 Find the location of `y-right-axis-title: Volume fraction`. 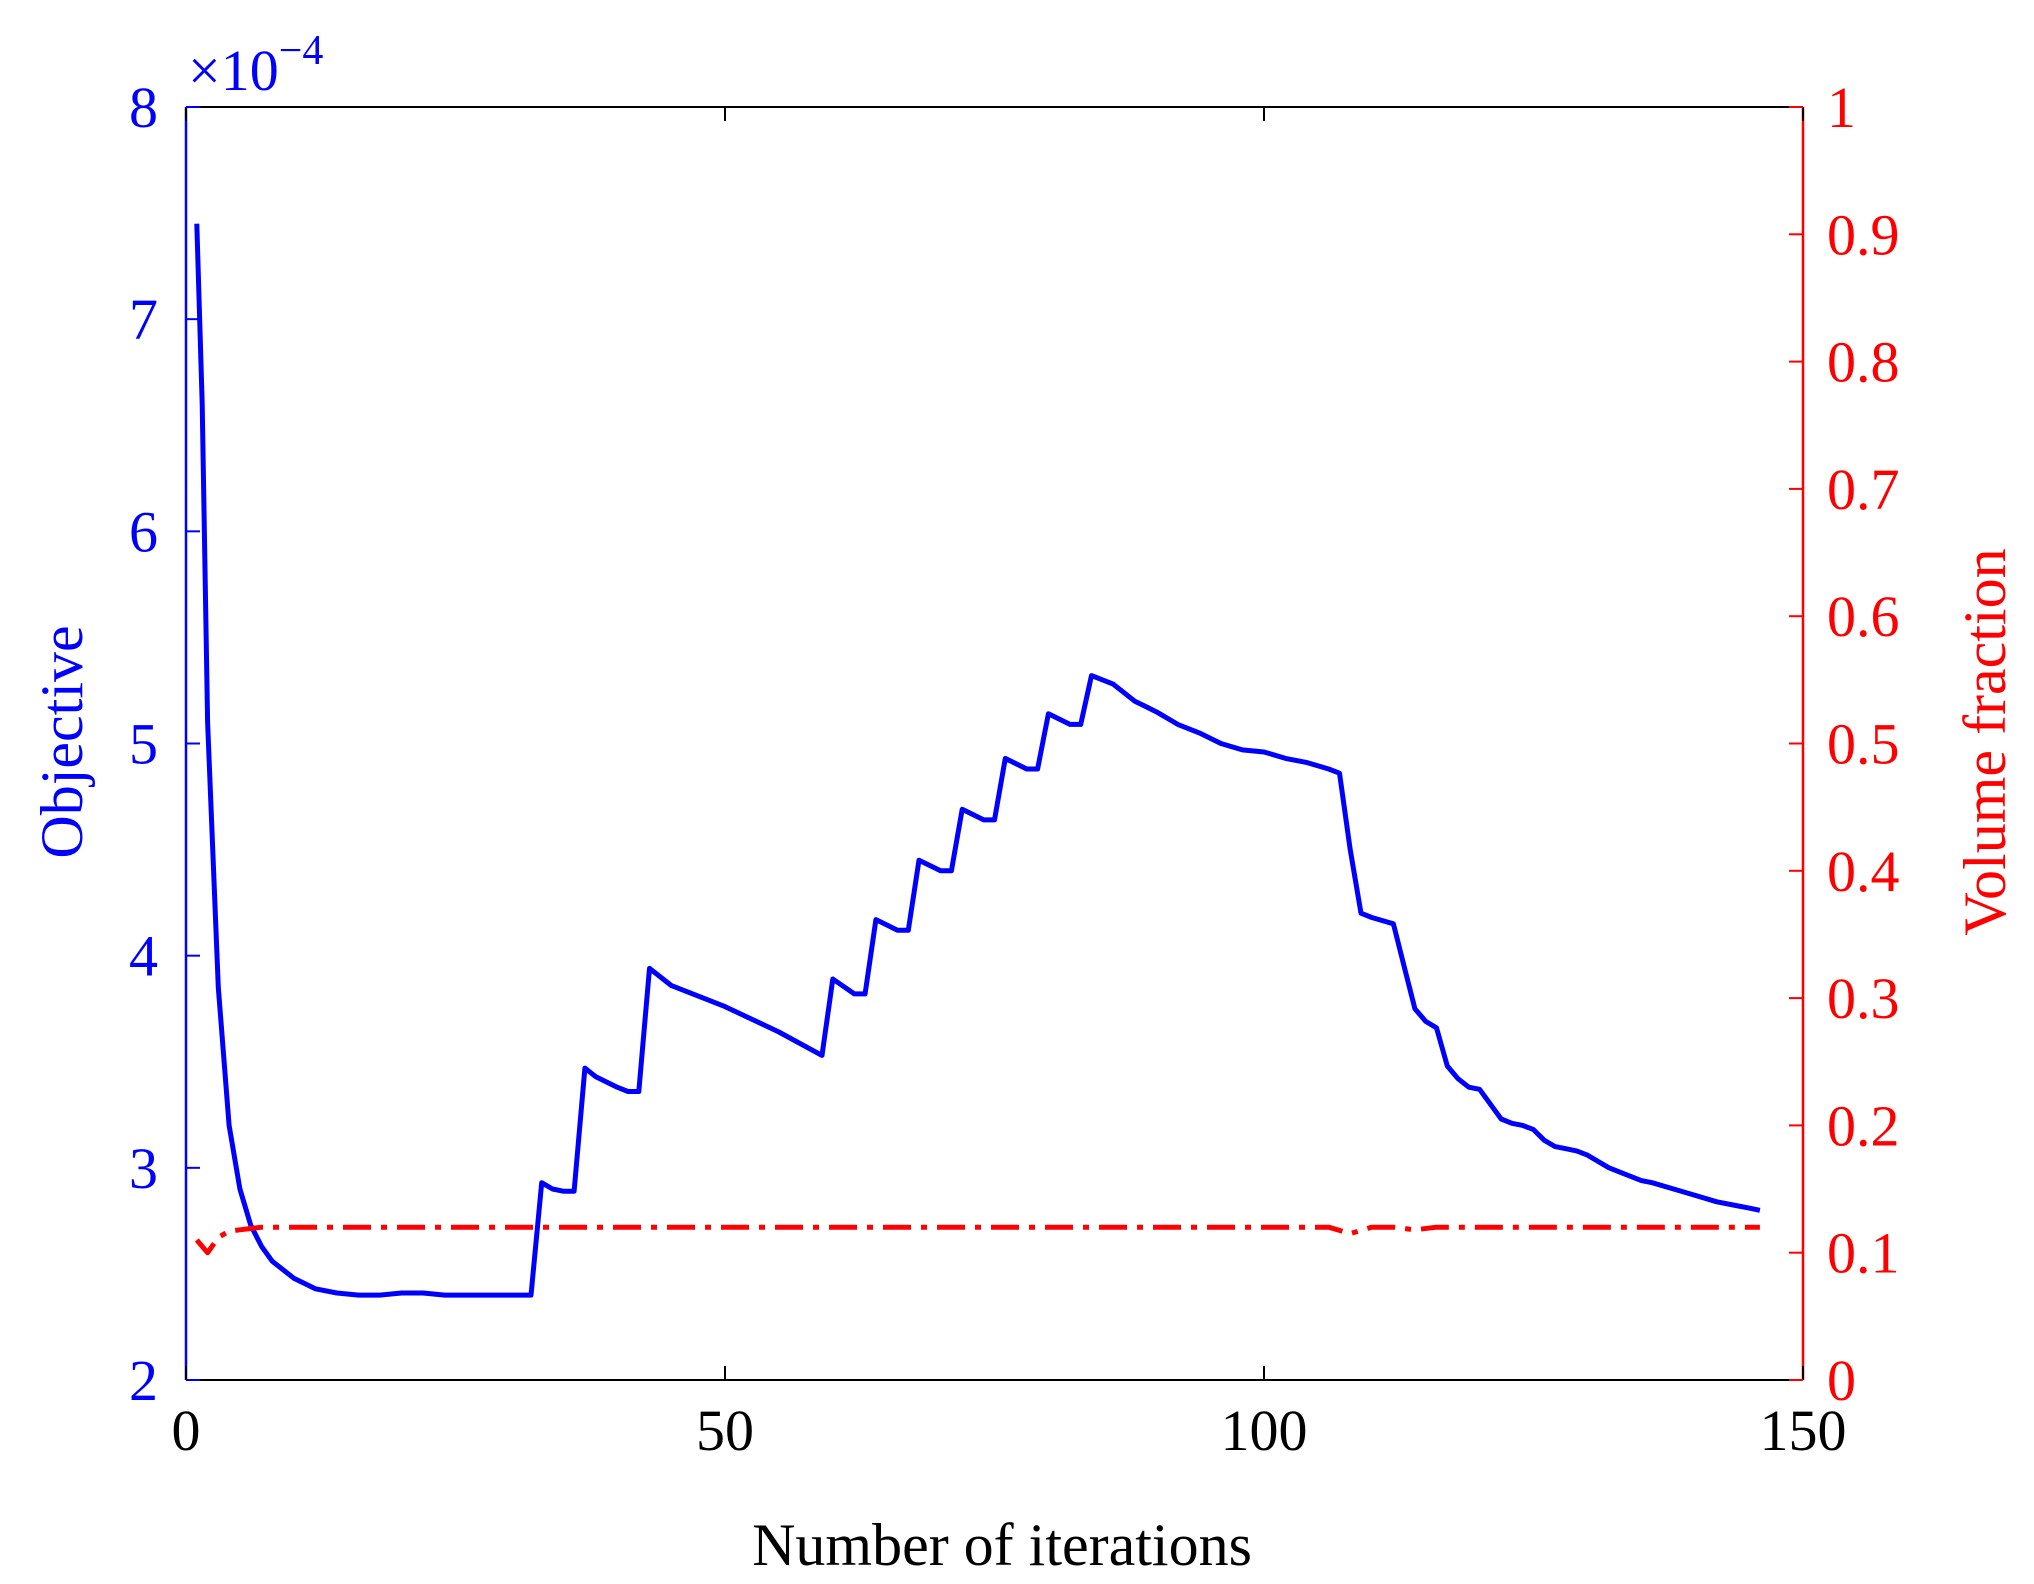

y-right-axis-title: Volume fraction is located at coordinates (1985, 741).